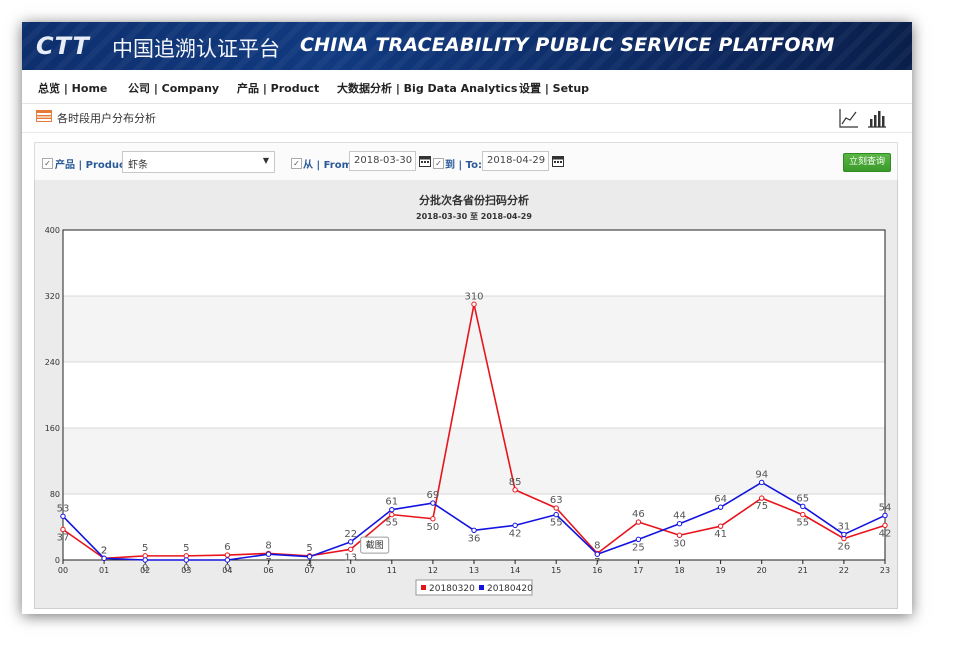 This screenshot has height=670, width=967. I want to click on x-tick-label: 12, so click(433, 570).